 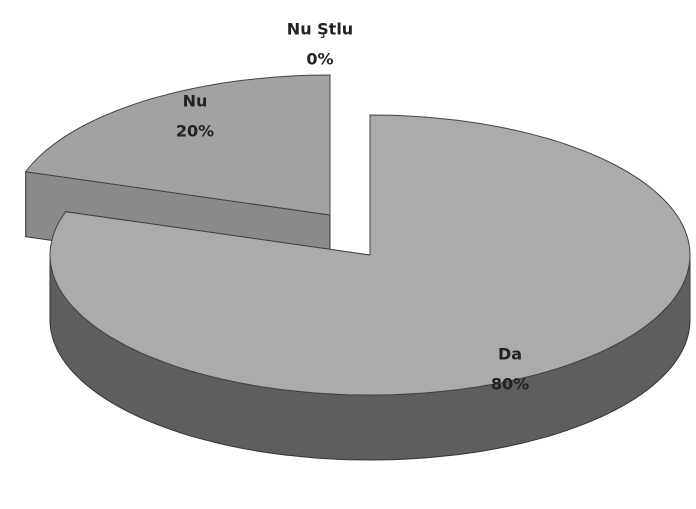 I want to click on slice, so click(x=177, y=145).